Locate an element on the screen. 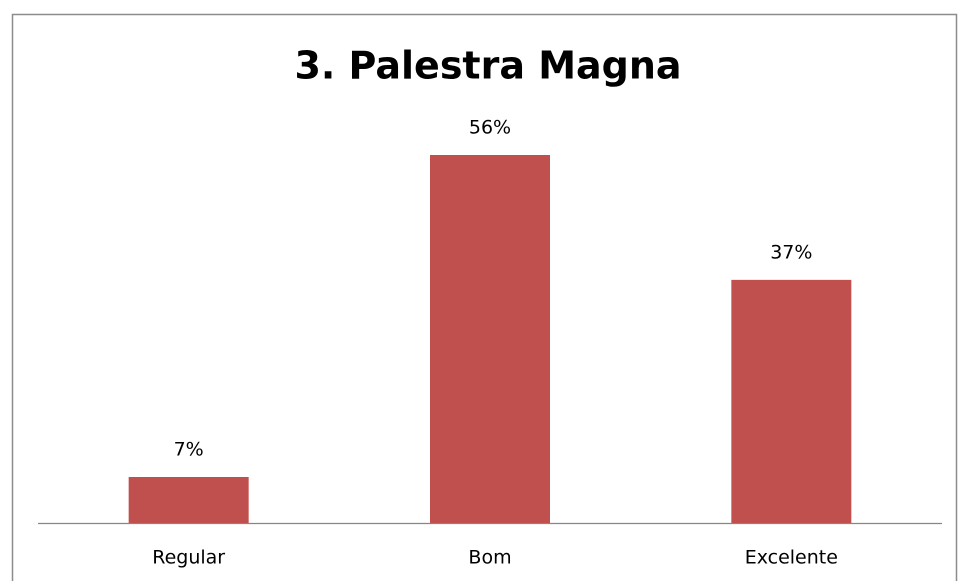  data-label: 56% is located at coordinates (490, 128).